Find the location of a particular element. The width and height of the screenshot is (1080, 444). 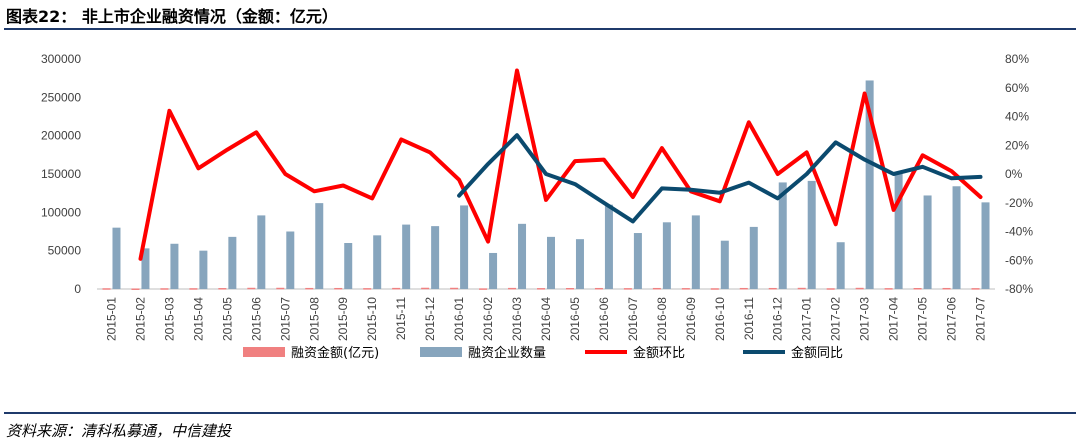

x-tick-label: 2017-04 is located at coordinates (894, 319).